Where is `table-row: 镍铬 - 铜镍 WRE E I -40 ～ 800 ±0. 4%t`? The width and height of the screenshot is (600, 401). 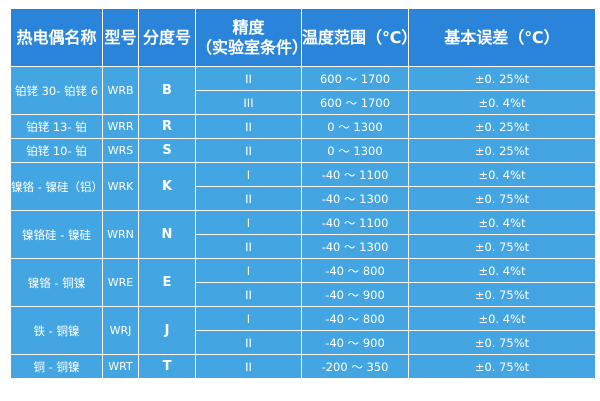
table-row: 镍铬 - 铜镍 WRE E I -40 ～ 800 ±0. 4%t is located at coordinates (303, 282).